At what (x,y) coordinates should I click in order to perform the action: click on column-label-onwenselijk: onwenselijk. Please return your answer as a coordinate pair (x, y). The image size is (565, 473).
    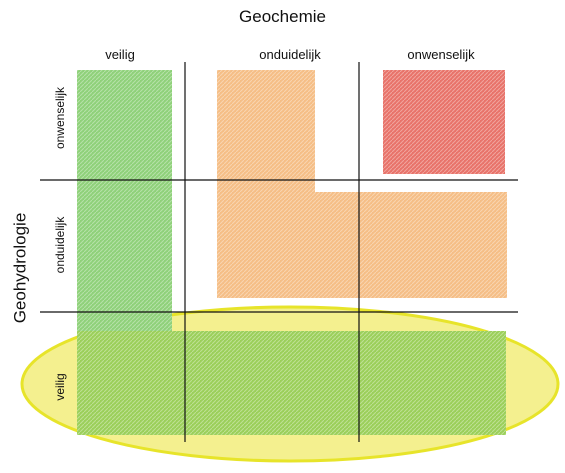
    Looking at the image, I should click on (441, 54).